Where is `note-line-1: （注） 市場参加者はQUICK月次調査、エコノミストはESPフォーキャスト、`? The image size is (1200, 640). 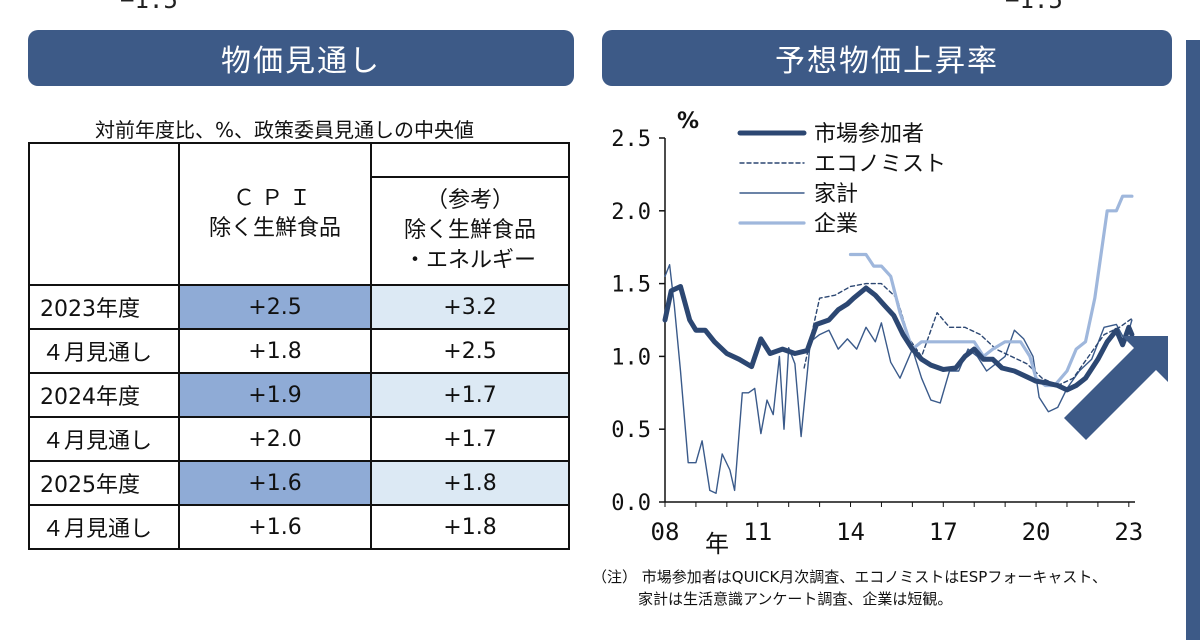 note-line-1: （注） 市場参加者はQUICK月次調査、エコノミストはESPフォーキャスト、 is located at coordinates (850, 577).